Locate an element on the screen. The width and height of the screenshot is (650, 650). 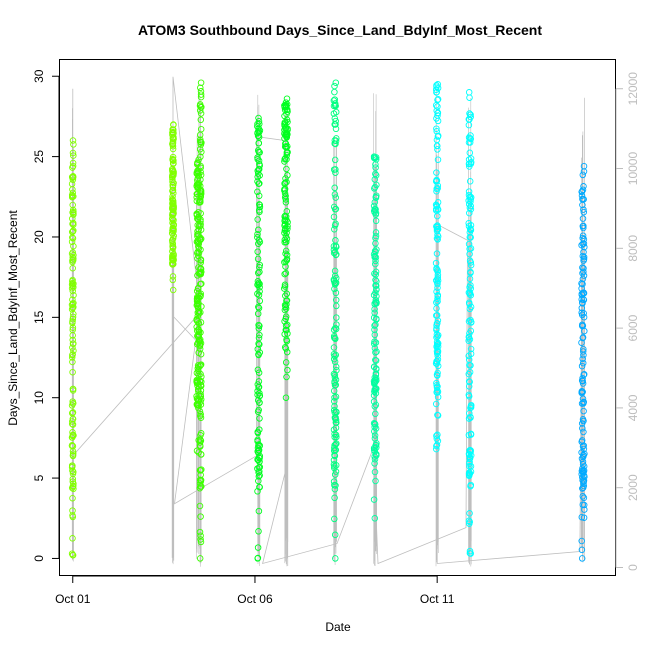
y-tick-label: 15 is located at coordinates (39, 317).